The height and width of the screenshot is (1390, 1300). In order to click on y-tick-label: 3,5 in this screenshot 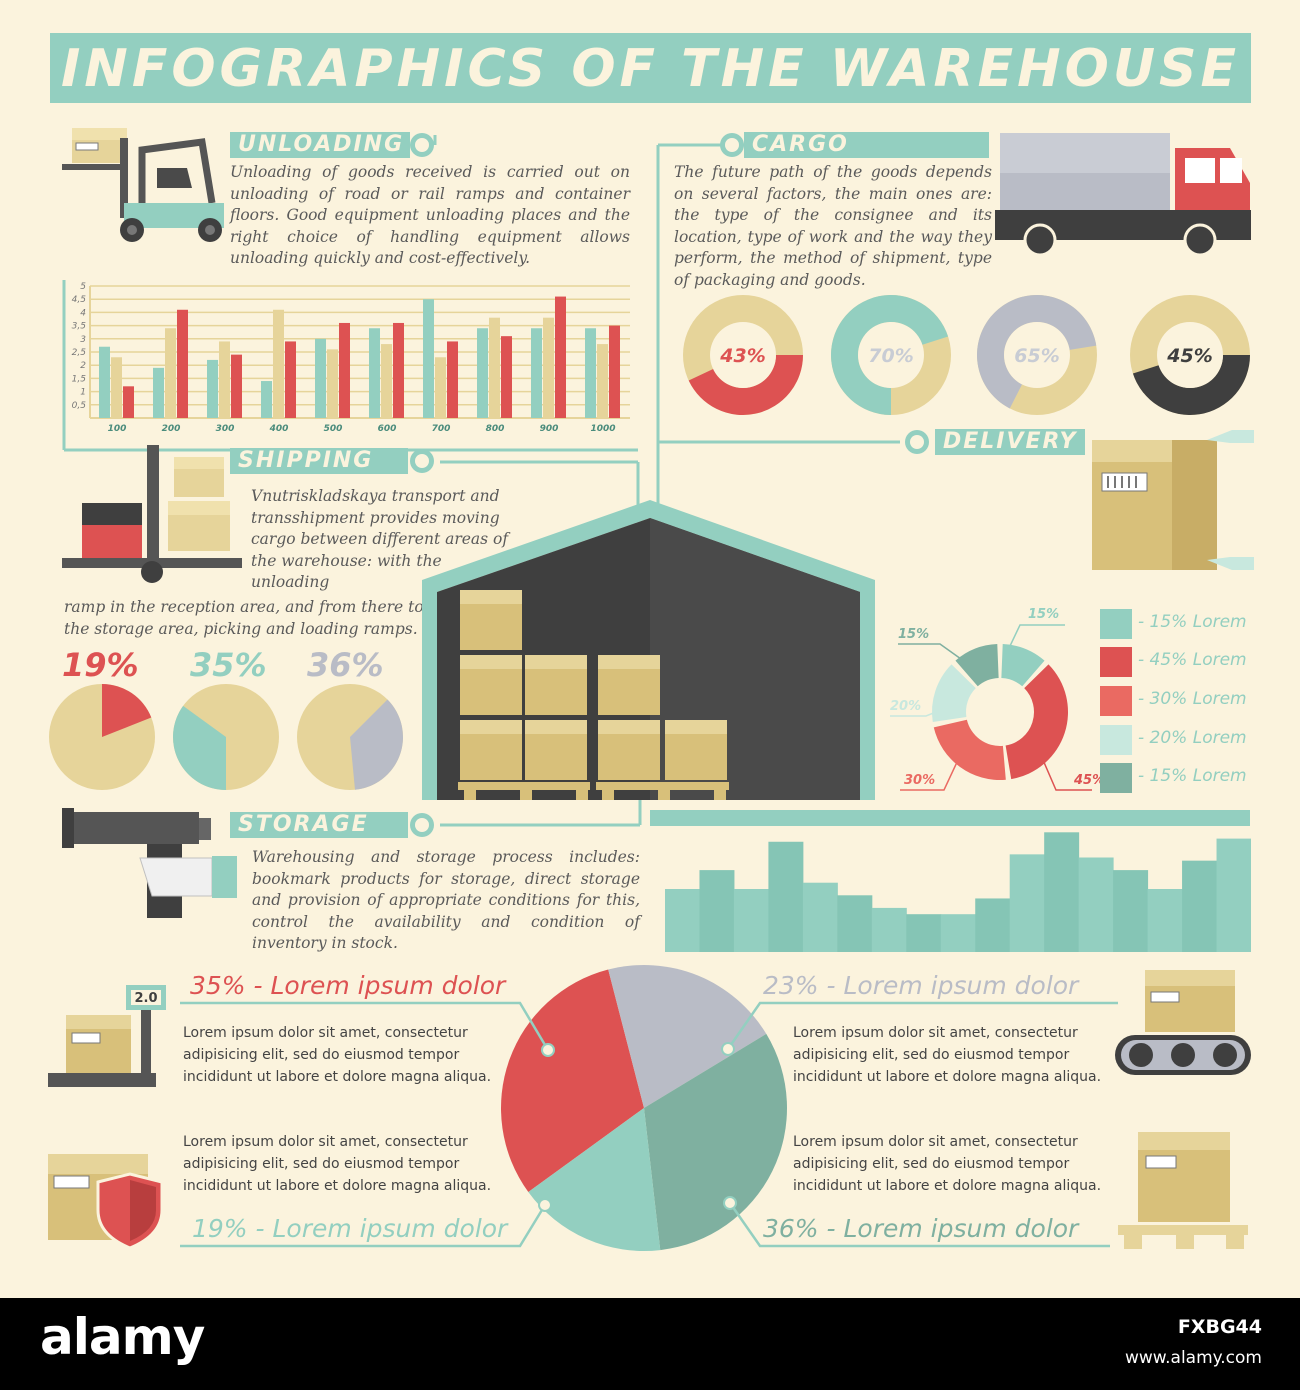, I will do `click(79, 327)`.